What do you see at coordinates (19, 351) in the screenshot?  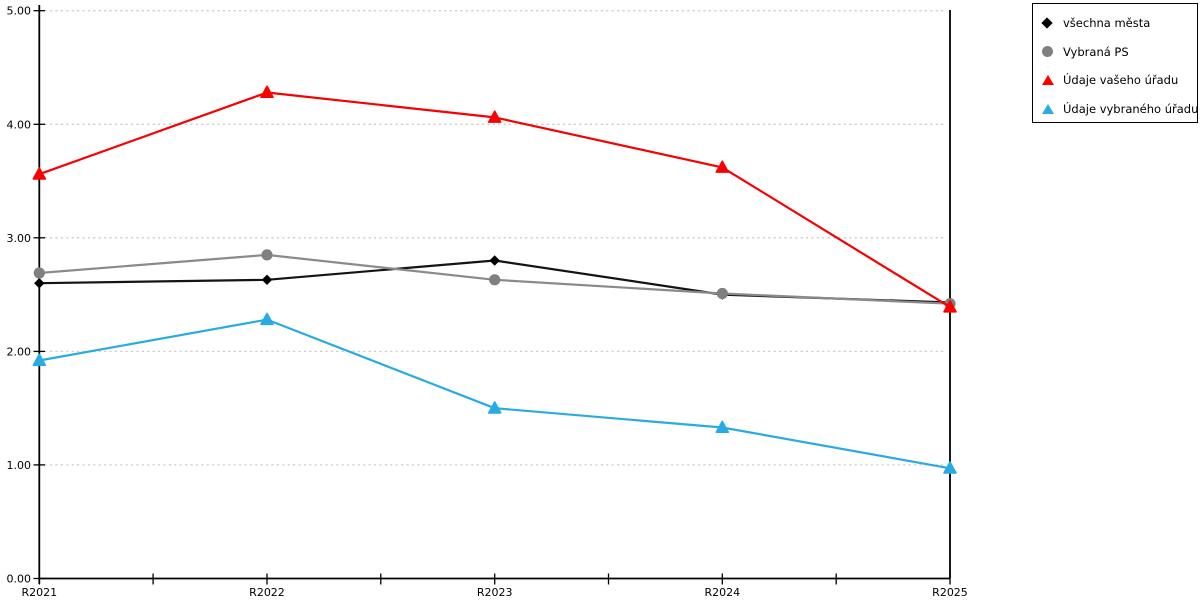 I see `y-tick-label: 2.00` at bounding box center [19, 351].